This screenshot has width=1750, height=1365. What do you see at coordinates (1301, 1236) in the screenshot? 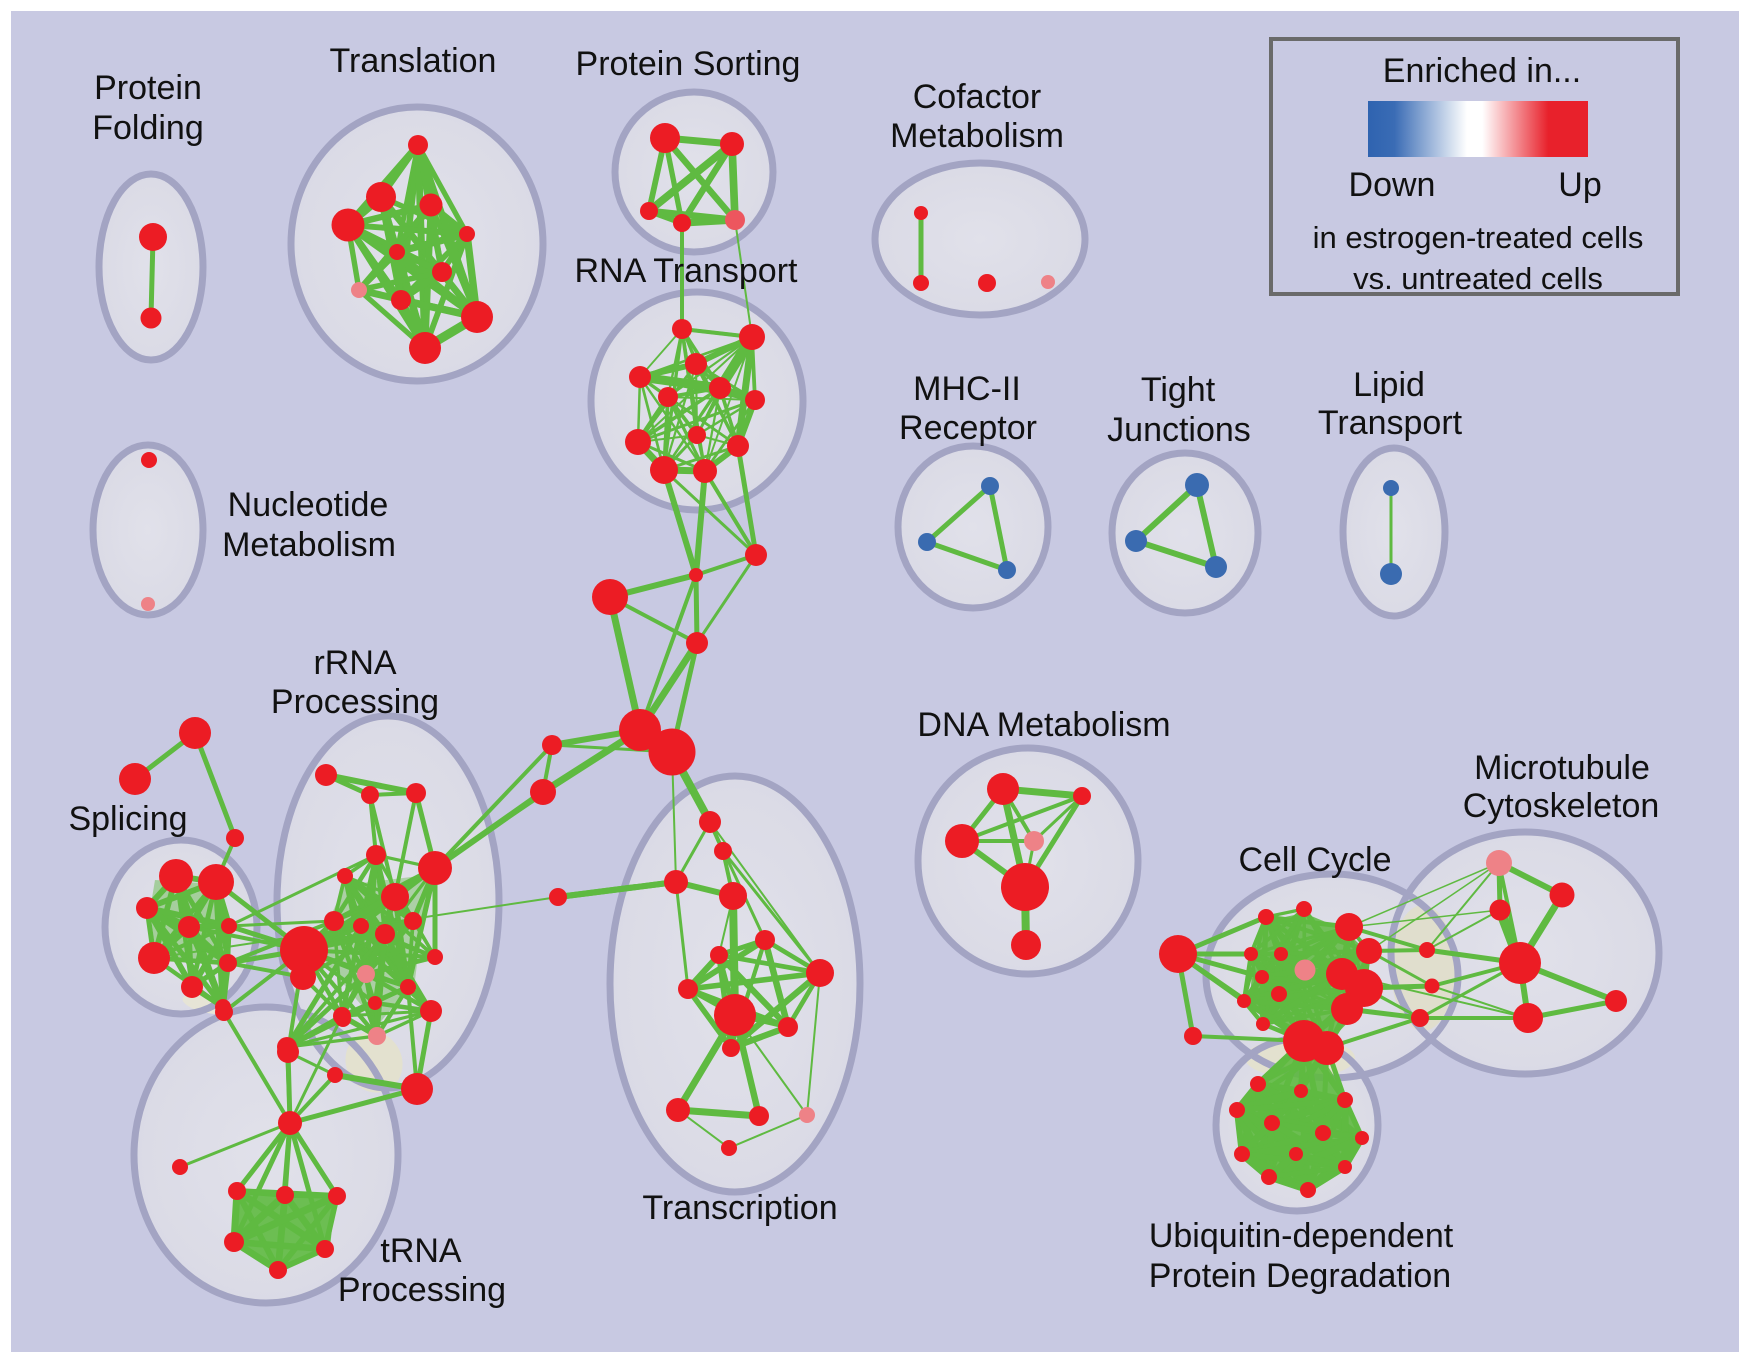
I see `svg-text: Ubiquitin-dependent` at bounding box center [1301, 1236].